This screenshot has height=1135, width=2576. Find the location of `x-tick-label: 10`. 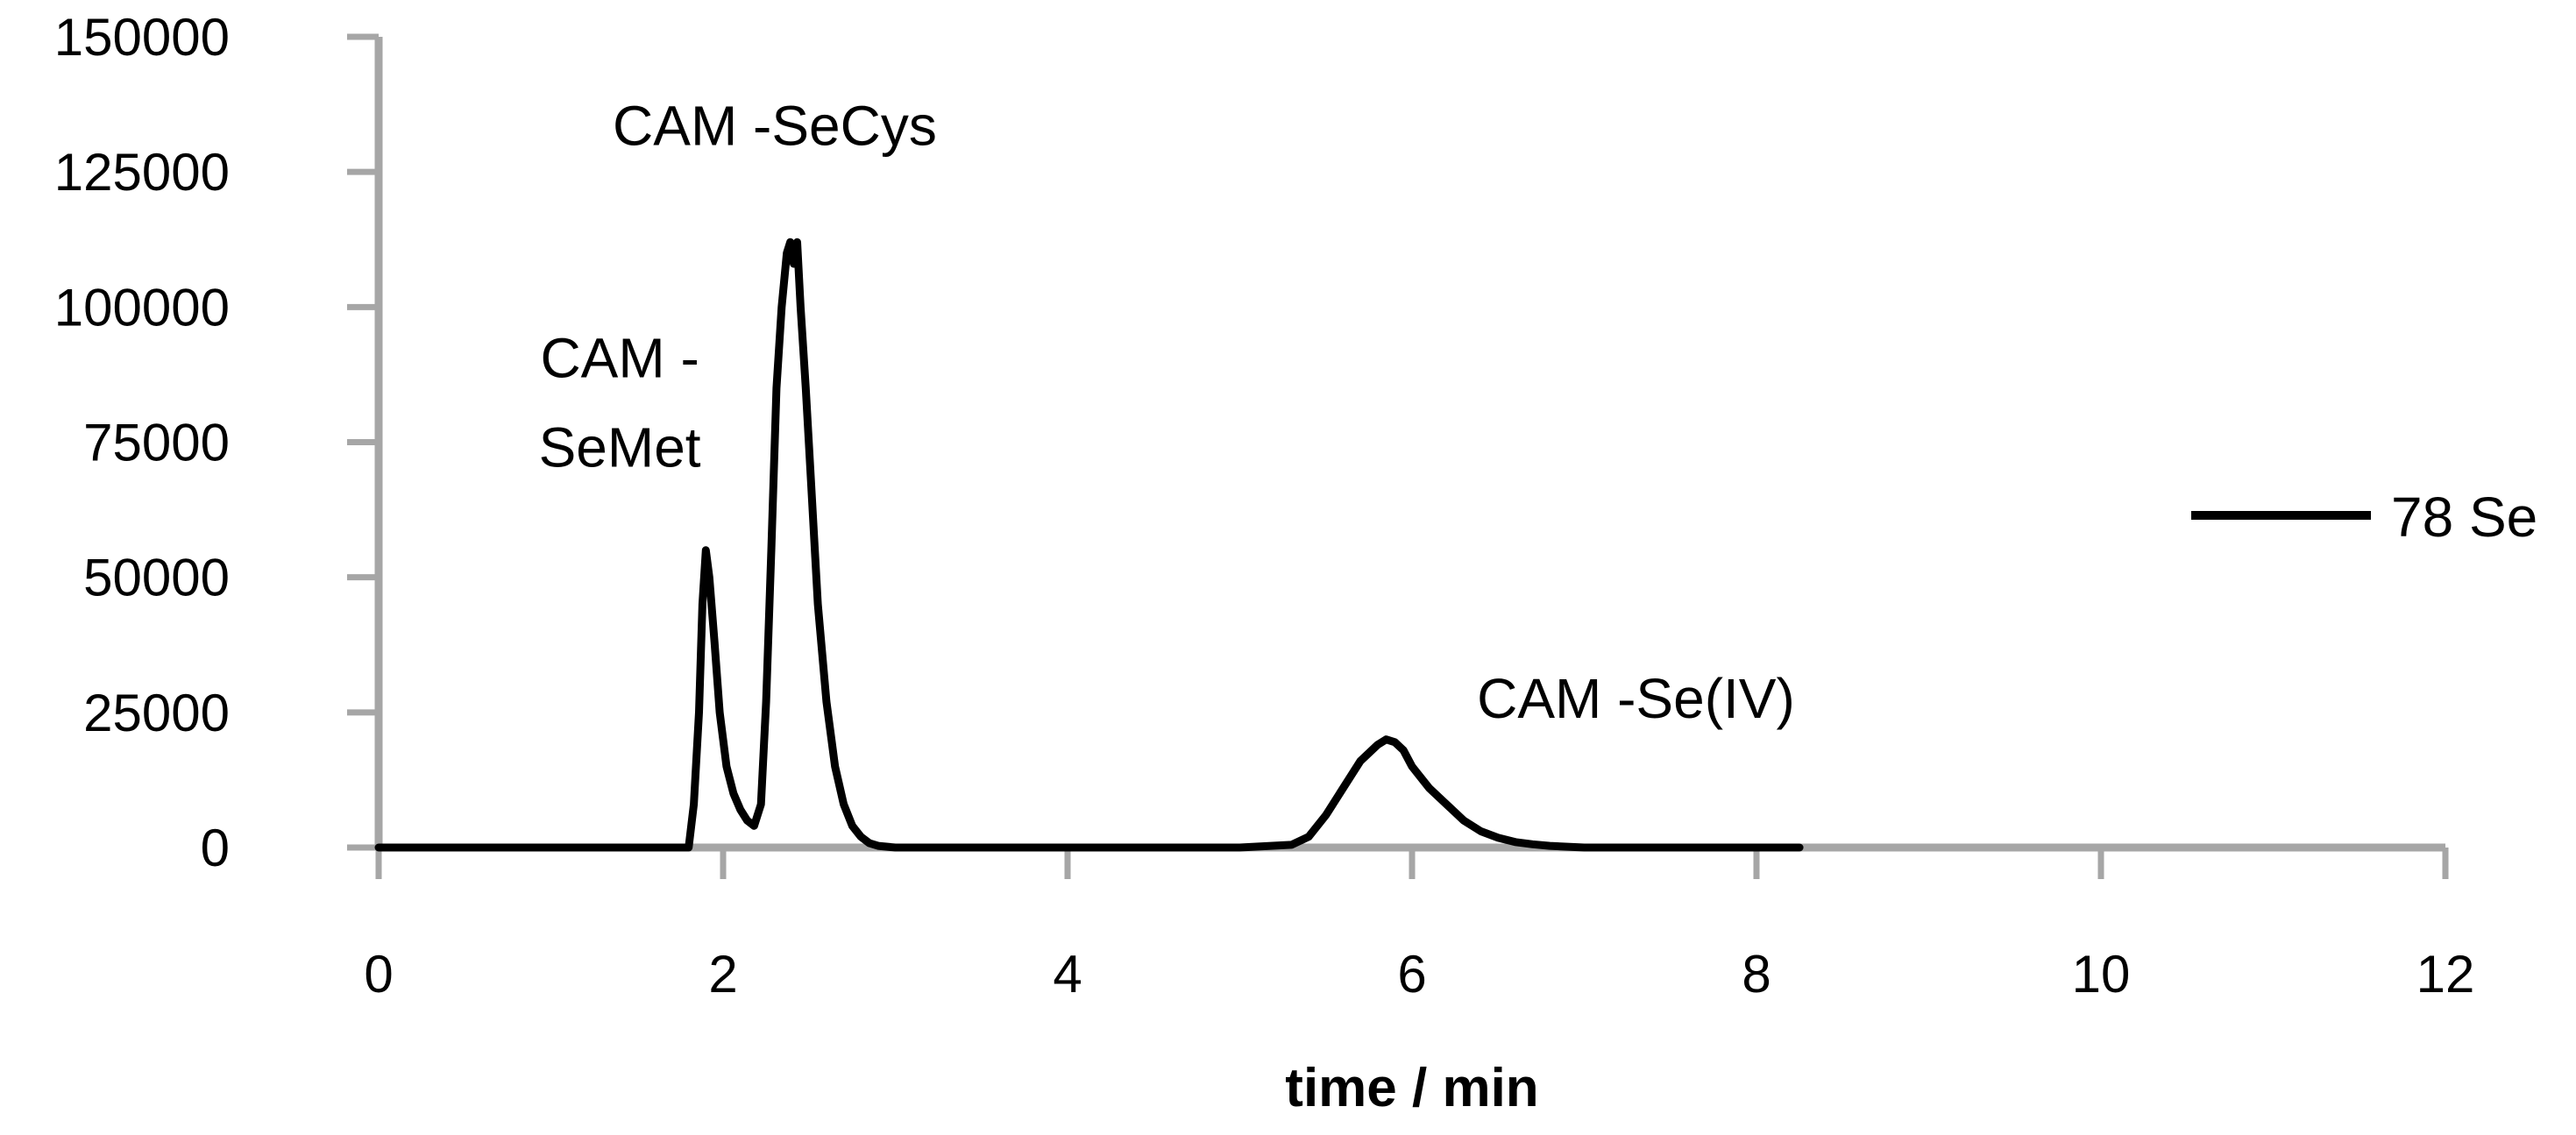

x-tick-label: 10 is located at coordinates (2101, 975).